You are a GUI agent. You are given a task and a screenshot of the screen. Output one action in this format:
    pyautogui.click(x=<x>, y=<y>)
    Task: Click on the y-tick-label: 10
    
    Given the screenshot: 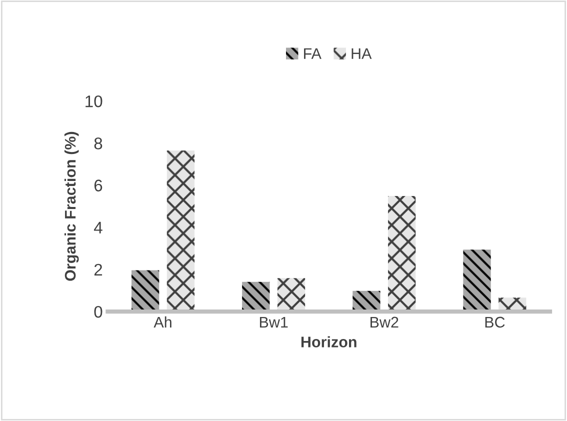 What is the action you would take?
    pyautogui.click(x=94, y=101)
    